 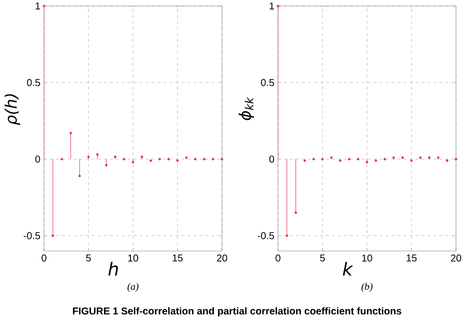 I want to click on y-axis-title: ρ(h), so click(x=12, y=109).